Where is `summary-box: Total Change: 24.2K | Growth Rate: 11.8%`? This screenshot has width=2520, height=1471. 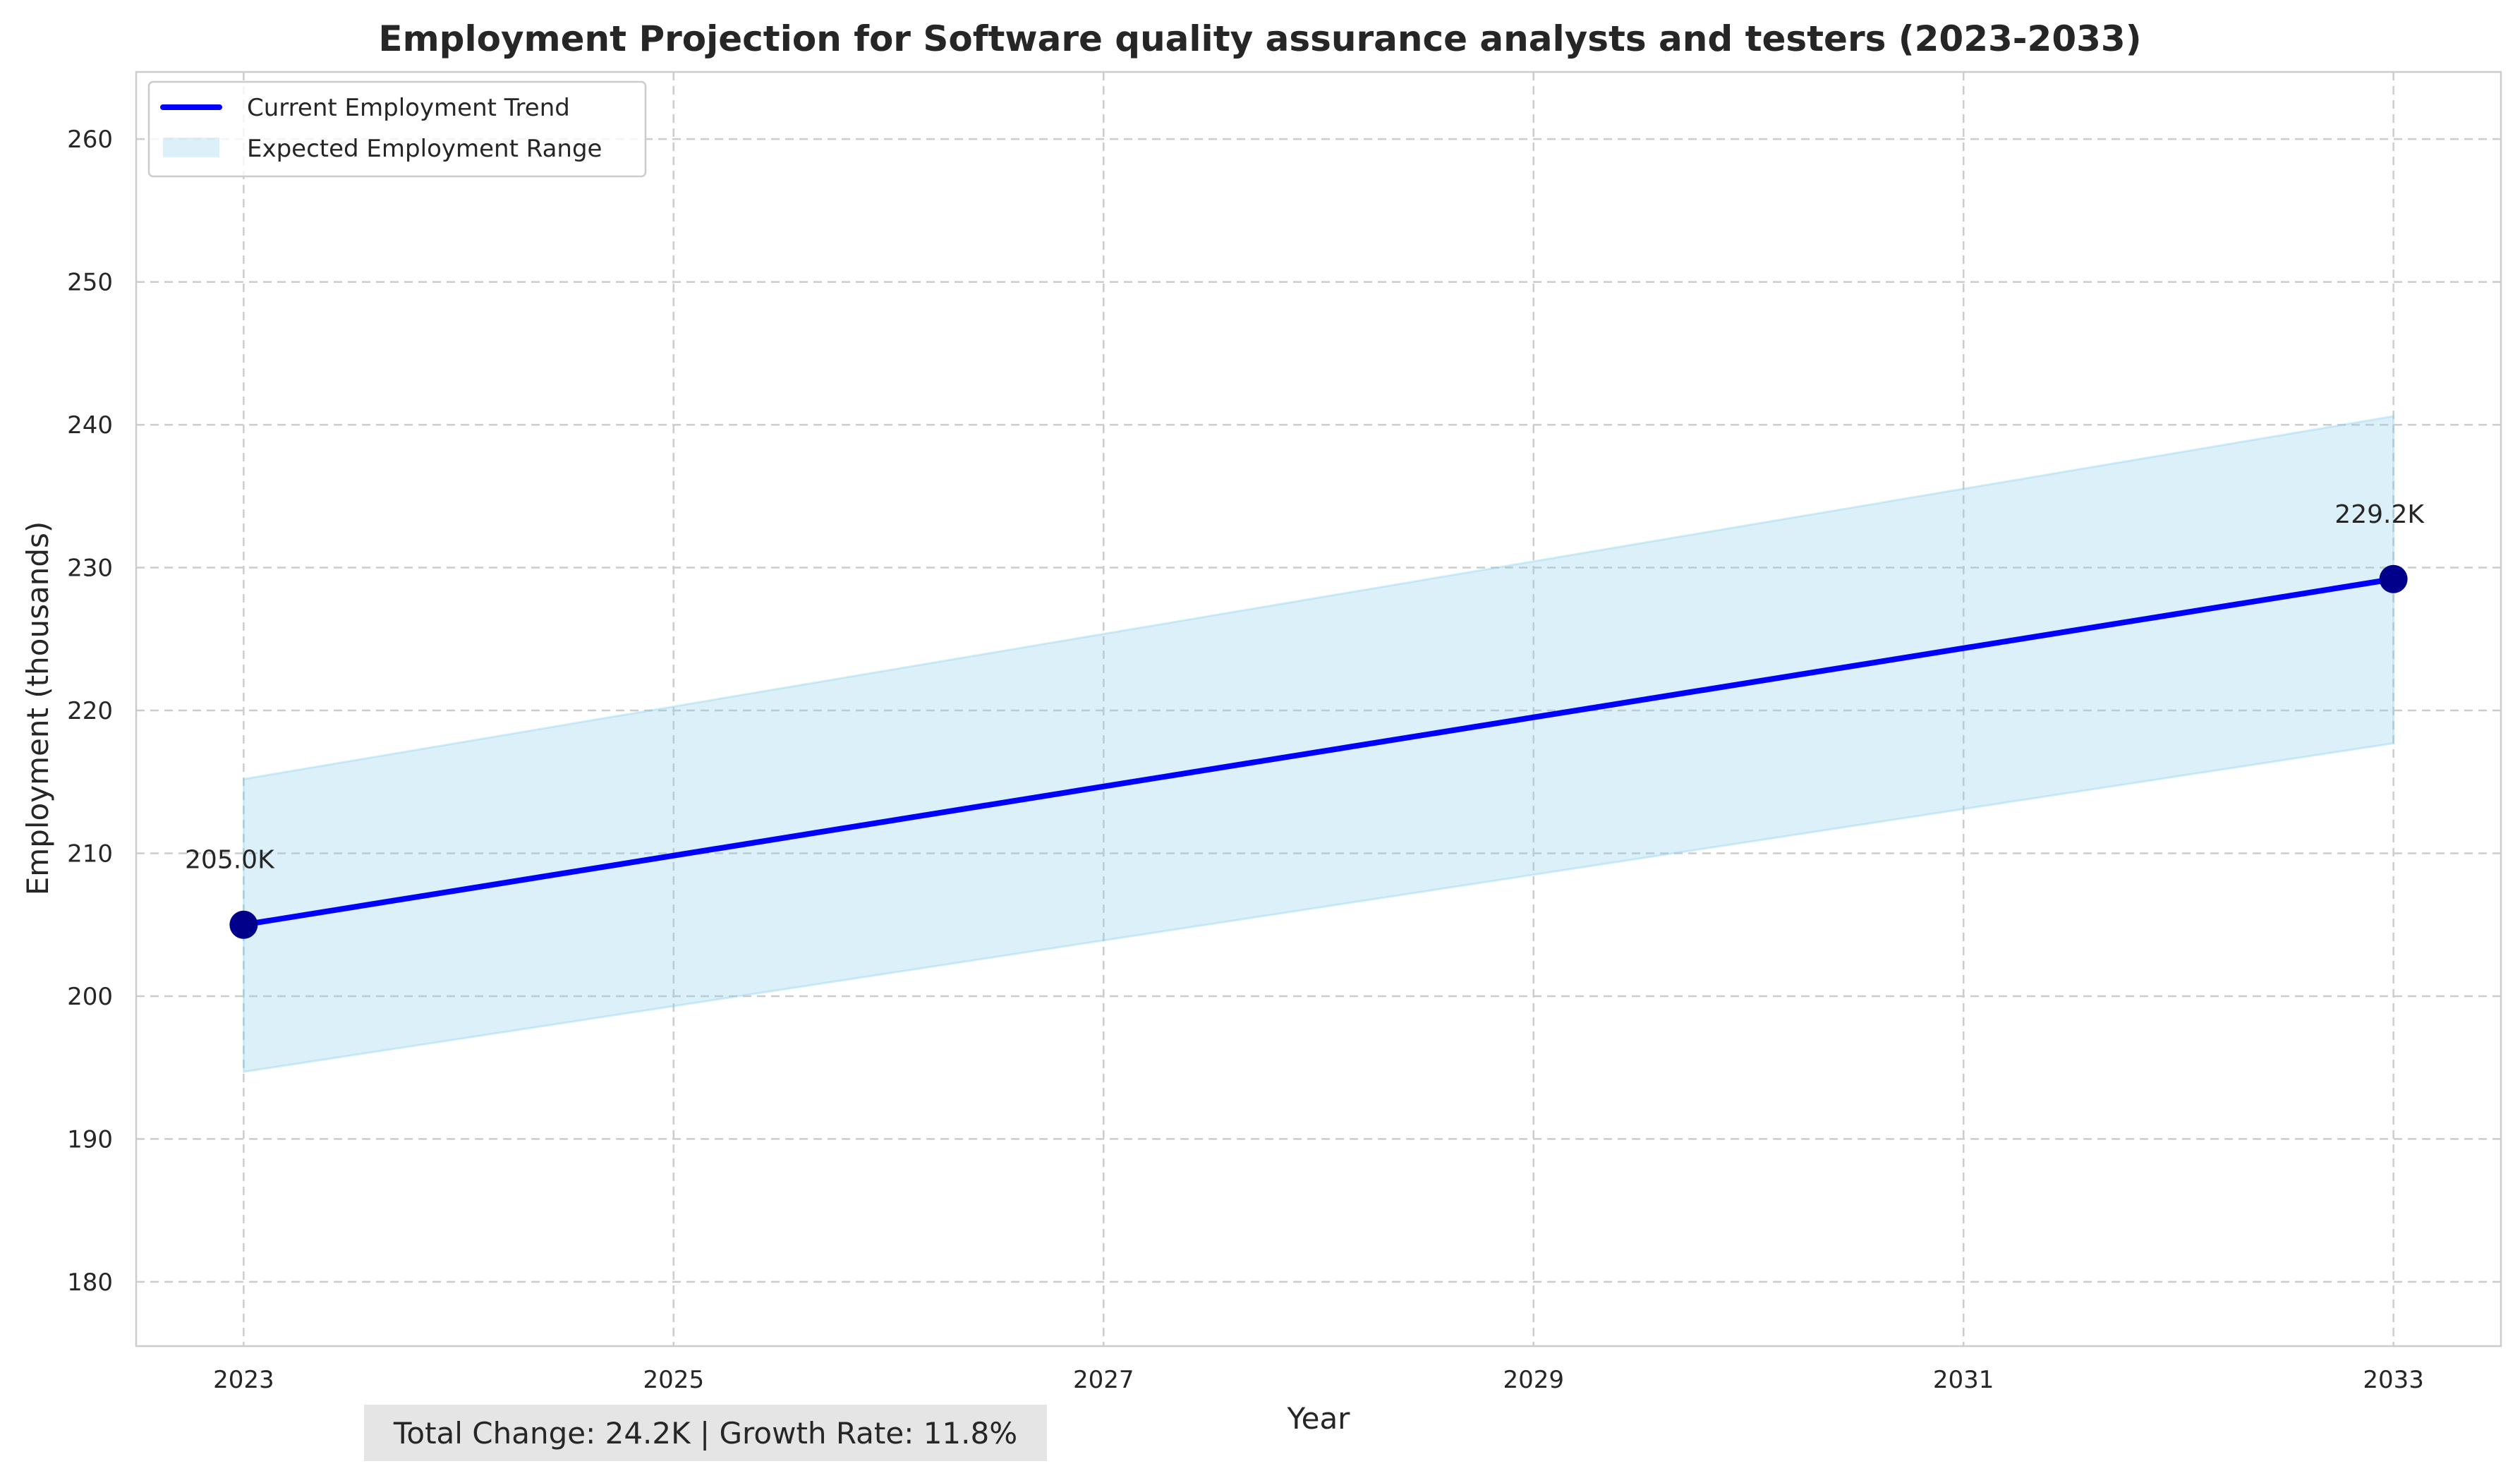
summary-box: Total Change: 24.2K | Growth Rate: 11.8% is located at coordinates (706, 1433).